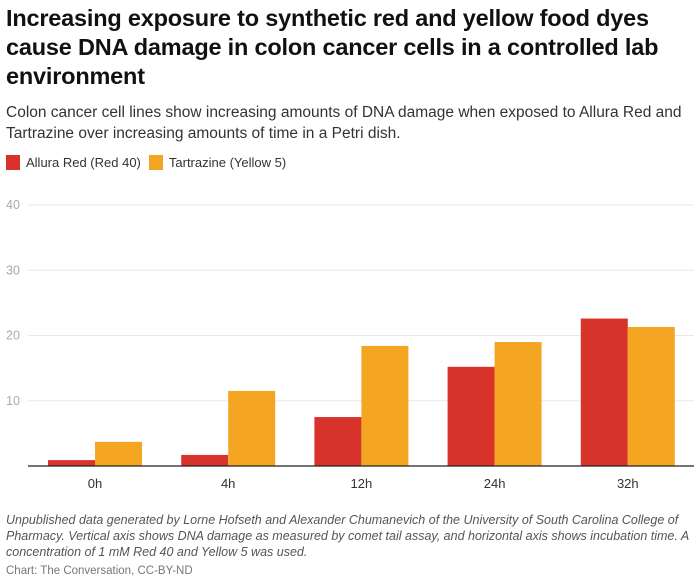 This screenshot has width=700, height=586. What do you see at coordinates (13, 205) in the screenshot?
I see `y-tick-label-40: 40` at bounding box center [13, 205].